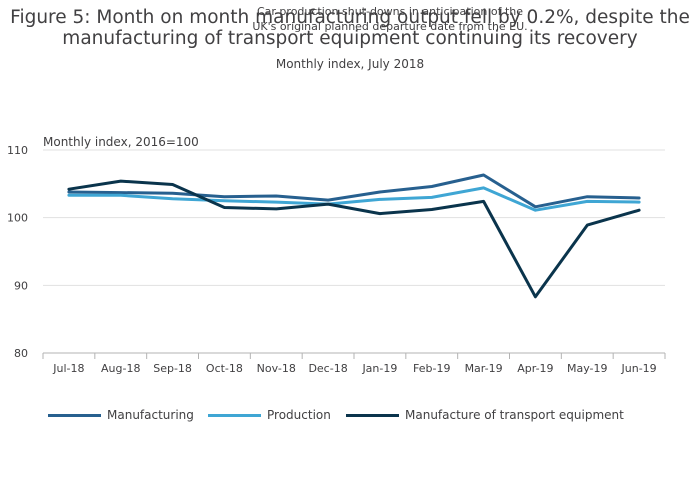 This screenshot has width=700, height=502. I want to click on x-tick-label: Jan-19, so click(379, 368).